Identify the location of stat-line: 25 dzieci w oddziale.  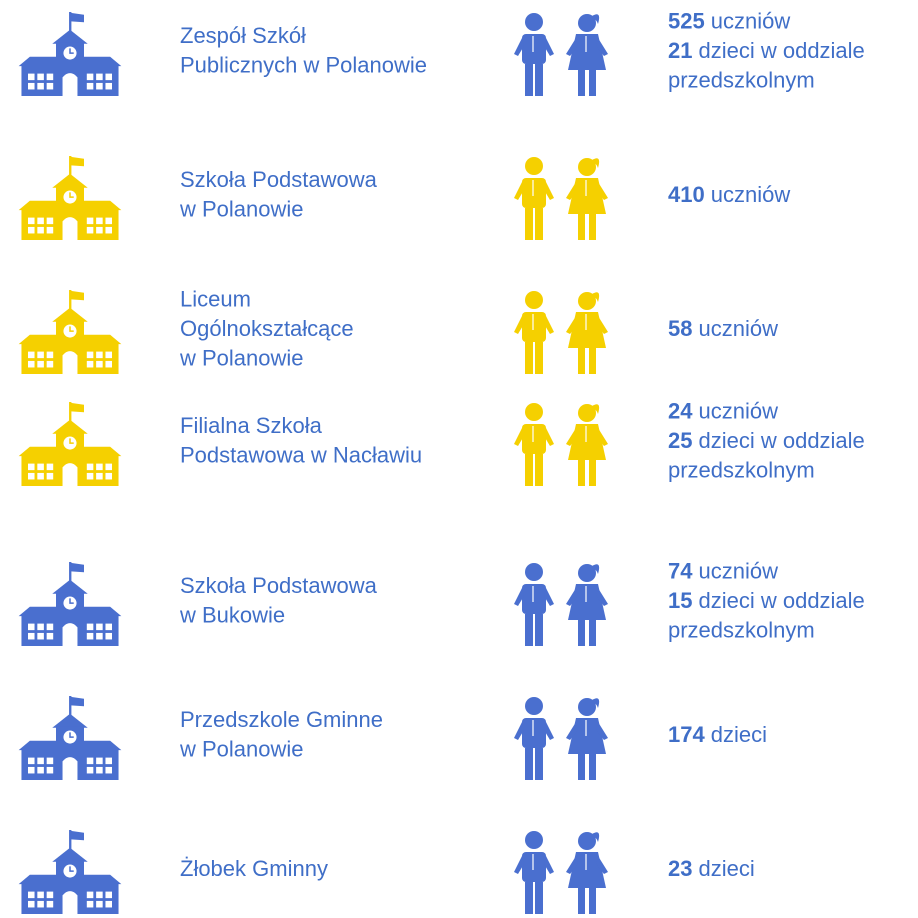
(766, 440).